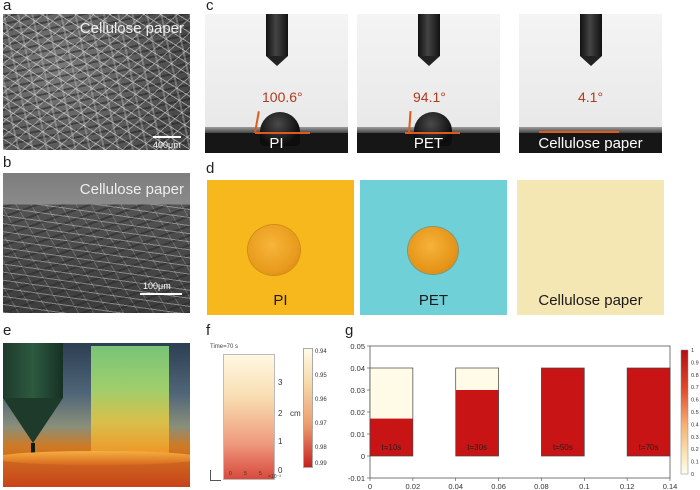  What do you see at coordinates (33, 370) in the screenshot?
I see `dropper-body` at bounding box center [33, 370].